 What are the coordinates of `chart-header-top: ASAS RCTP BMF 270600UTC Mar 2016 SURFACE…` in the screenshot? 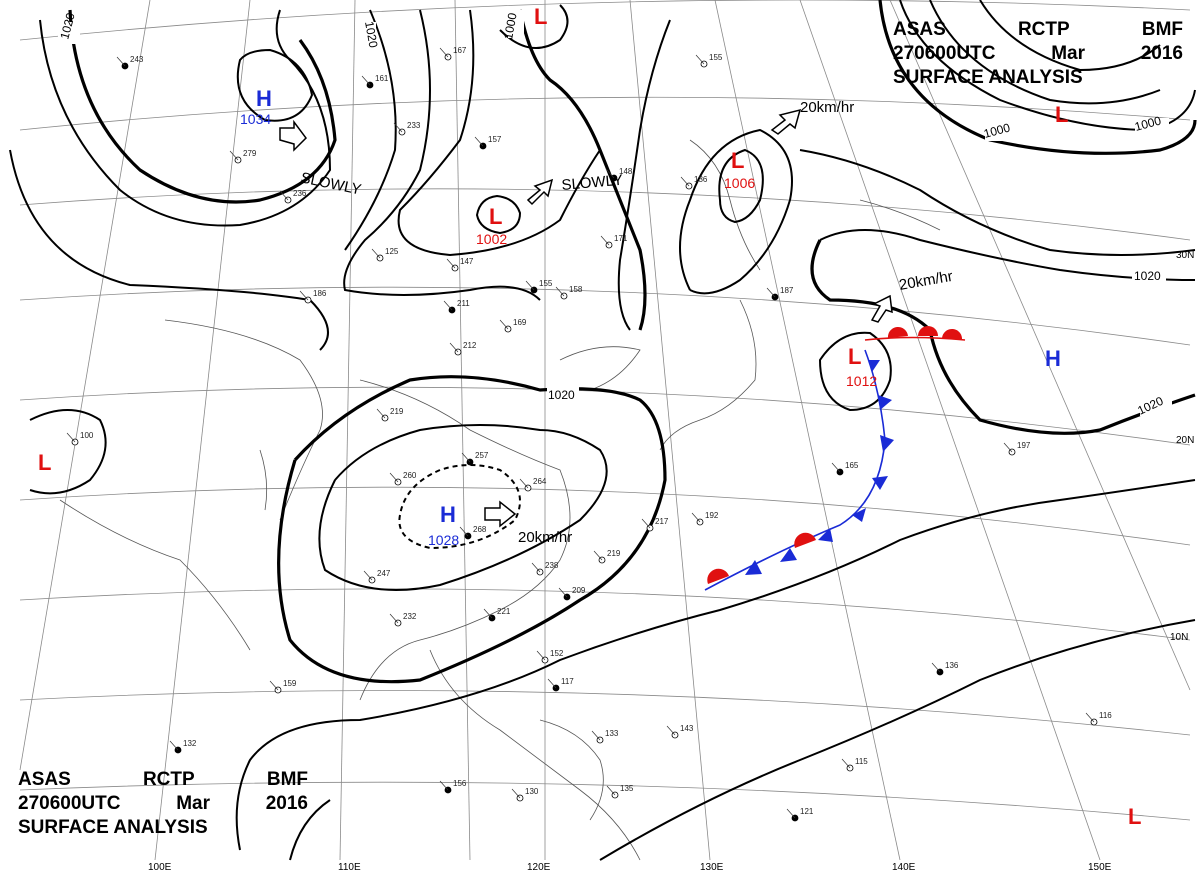 It's located at (1038, 54).